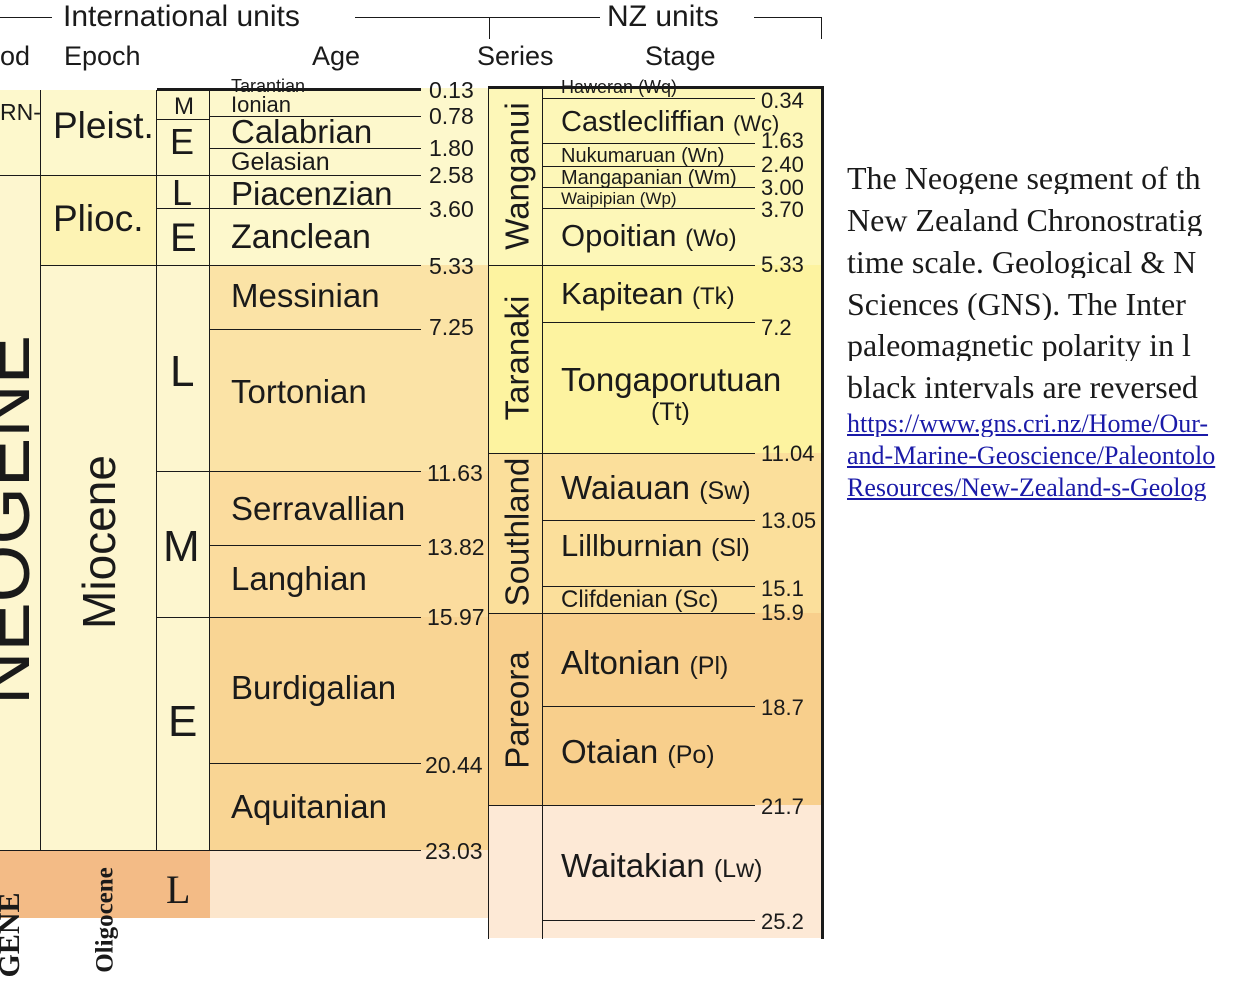 Image resolution: width=1250 pixels, height=986 pixels. I want to click on nz-stage-lillburnian: Lillburnian (Sl), so click(655, 545).